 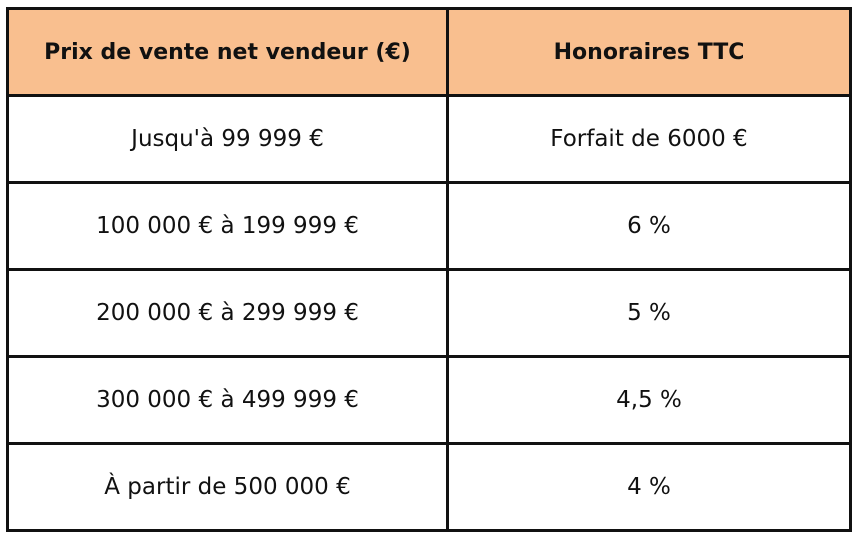 I want to click on price-range-cell: 200 000 € à 299 999 €, so click(x=227, y=313).